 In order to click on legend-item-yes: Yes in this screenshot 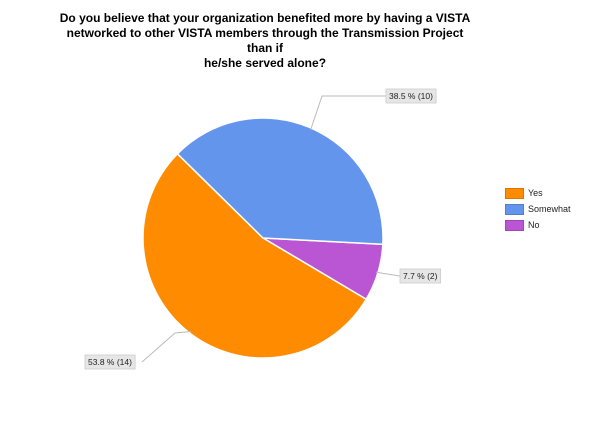, I will do `click(538, 193)`.